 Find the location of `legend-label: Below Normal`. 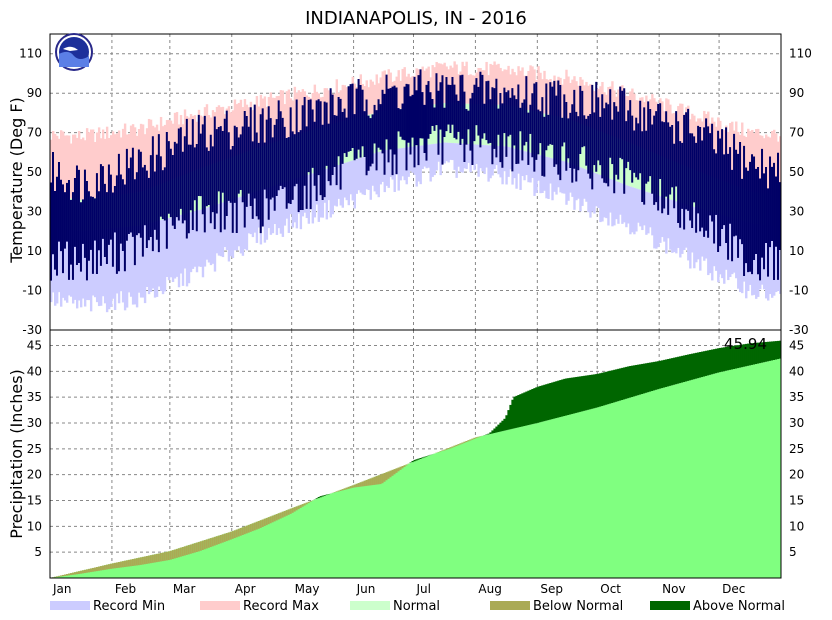

legend-label: Below Normal is located at coordinates (578, 606).